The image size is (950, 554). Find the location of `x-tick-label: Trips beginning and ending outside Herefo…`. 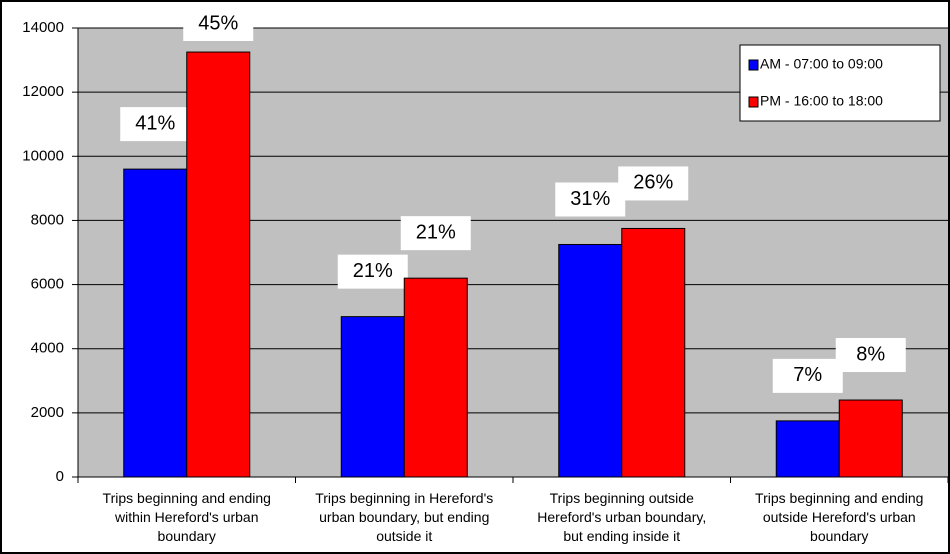

x-tick-label: Trips beginning and ending outside Herefo… is located at coordinates (839, 517).